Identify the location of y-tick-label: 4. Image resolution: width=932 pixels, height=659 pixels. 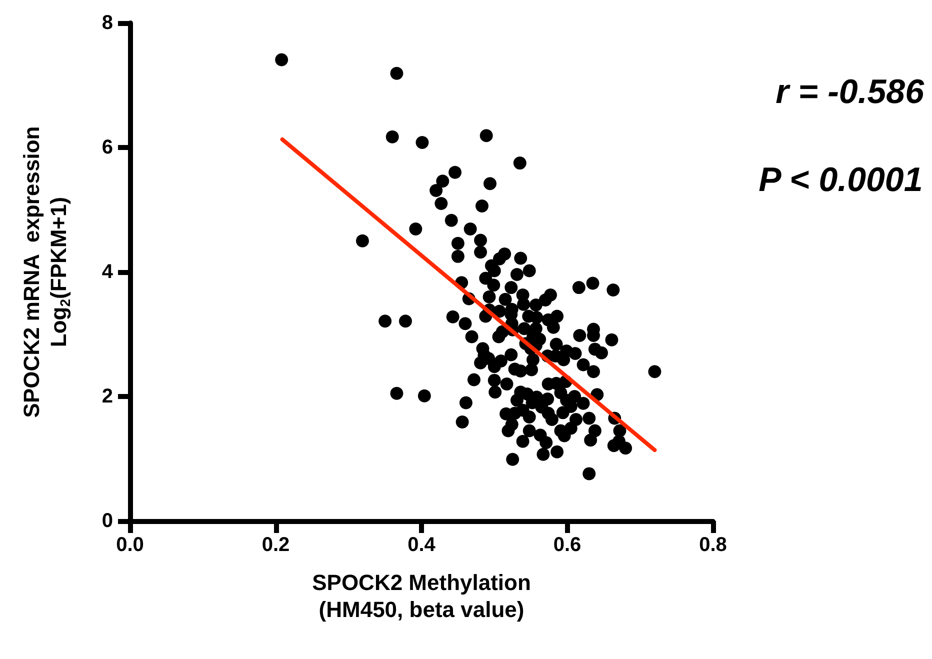
(108, 272).